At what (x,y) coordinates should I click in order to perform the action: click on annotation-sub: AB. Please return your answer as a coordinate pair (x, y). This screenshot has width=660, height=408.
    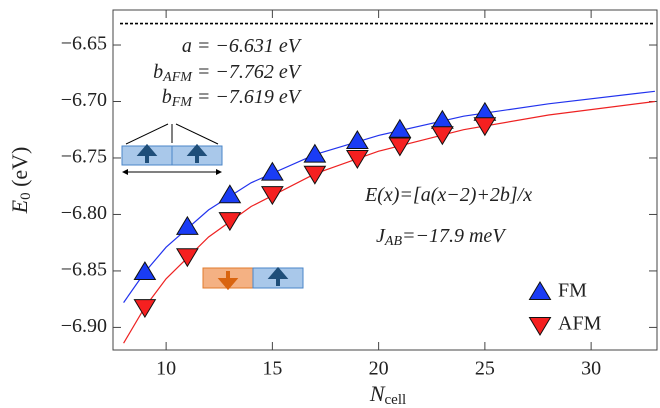
    Looking at the image, I should click on (393, 241).